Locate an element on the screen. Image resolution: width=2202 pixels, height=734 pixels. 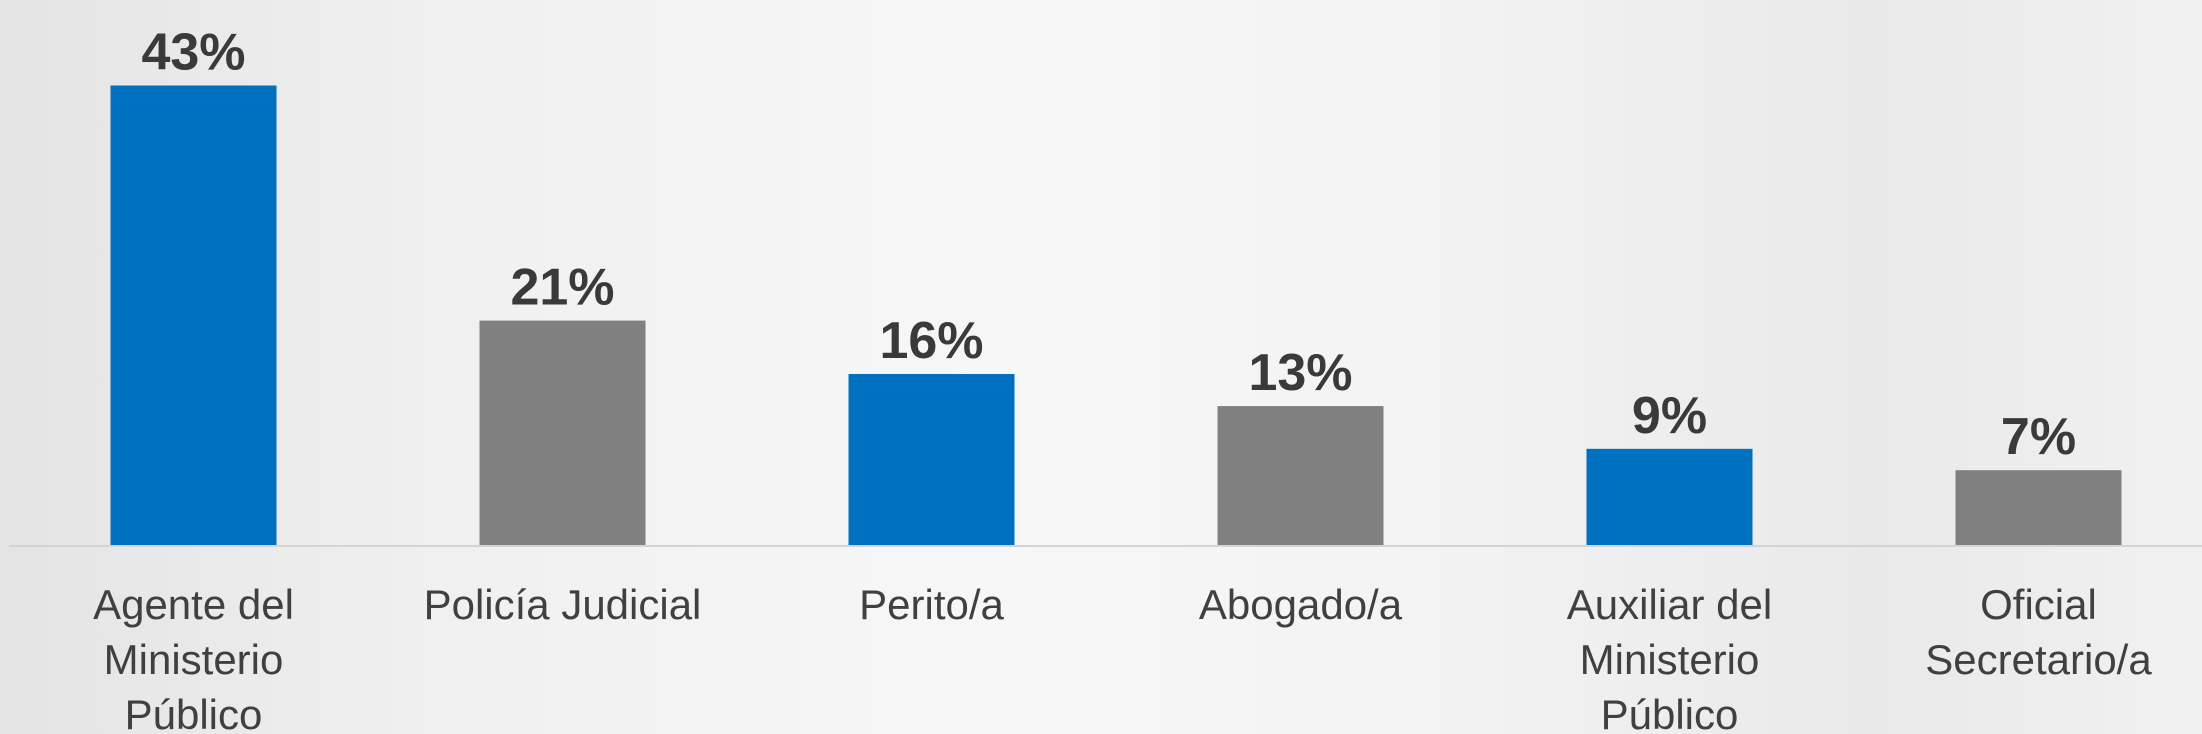
value-label: 9% is located at coordinates (1669, 416).